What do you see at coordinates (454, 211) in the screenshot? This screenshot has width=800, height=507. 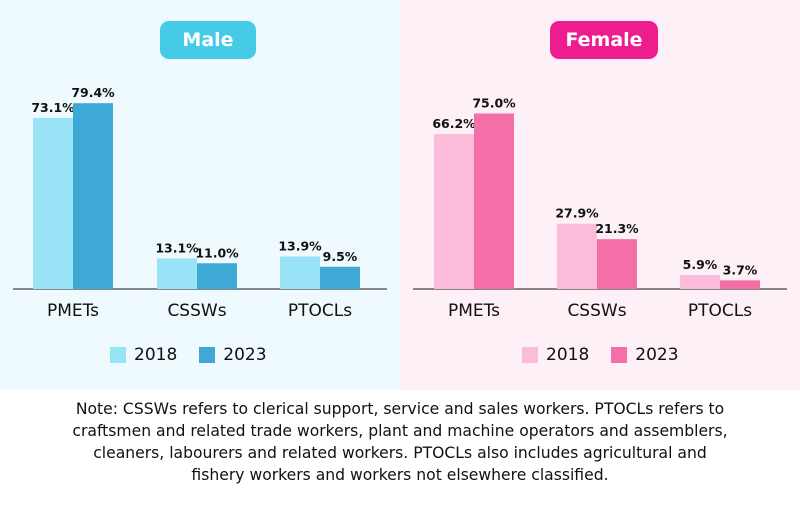 I see `female-bar-pmets-2018` at bounding box center [454, 211].